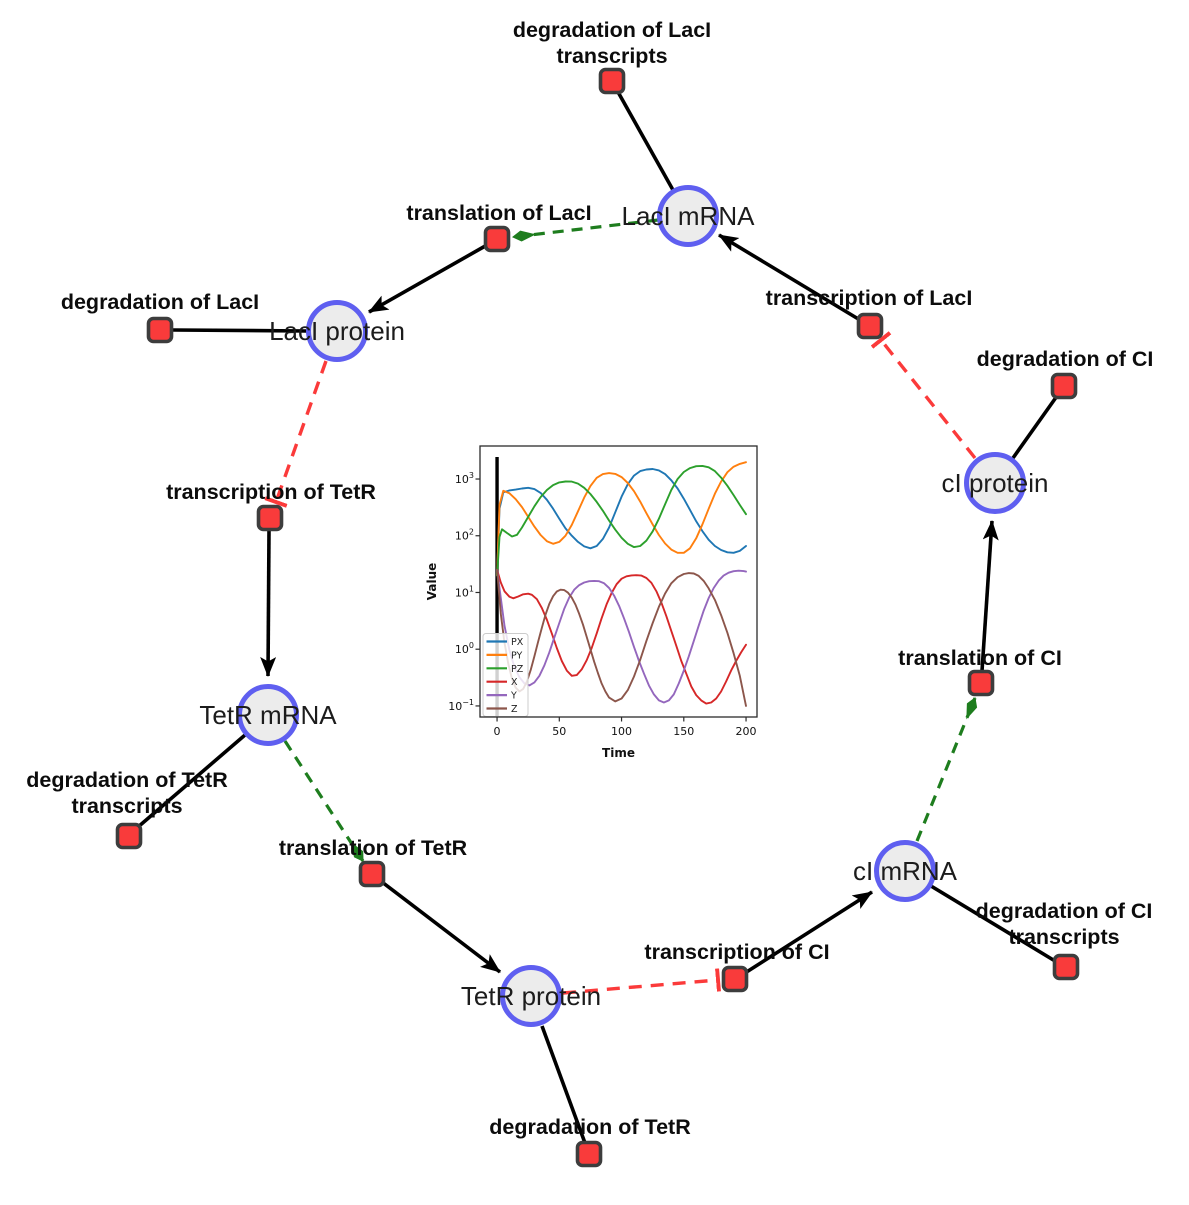  I want to click on species-label-laci-mrna: LacI mRNA, so click(689, 216).